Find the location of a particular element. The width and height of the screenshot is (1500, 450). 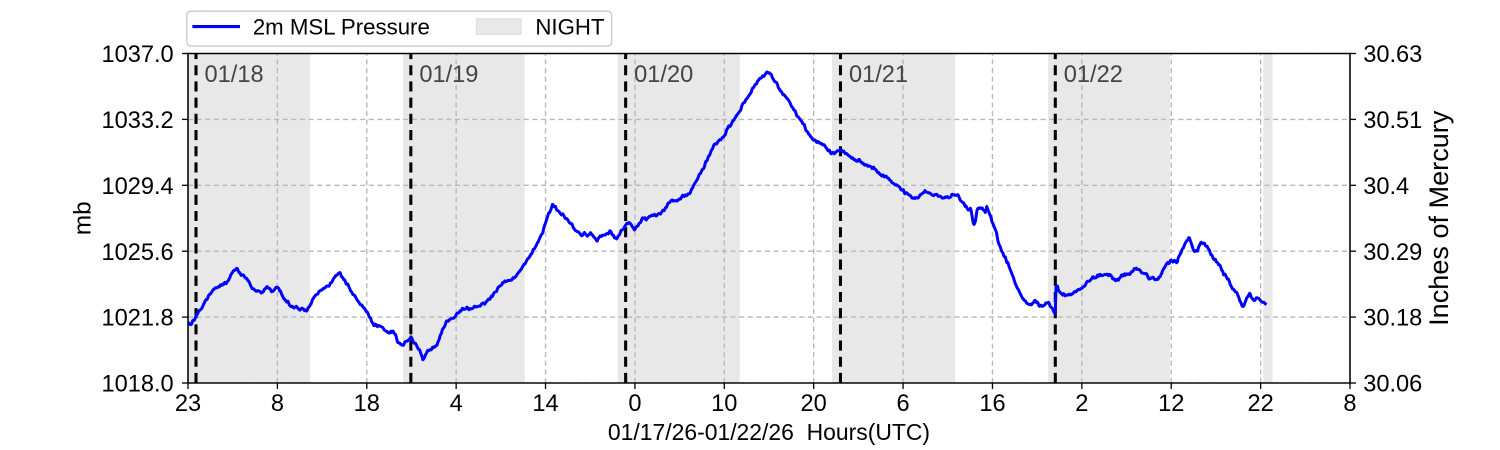

svg-text: 4 is located at coordinates (456, 404).